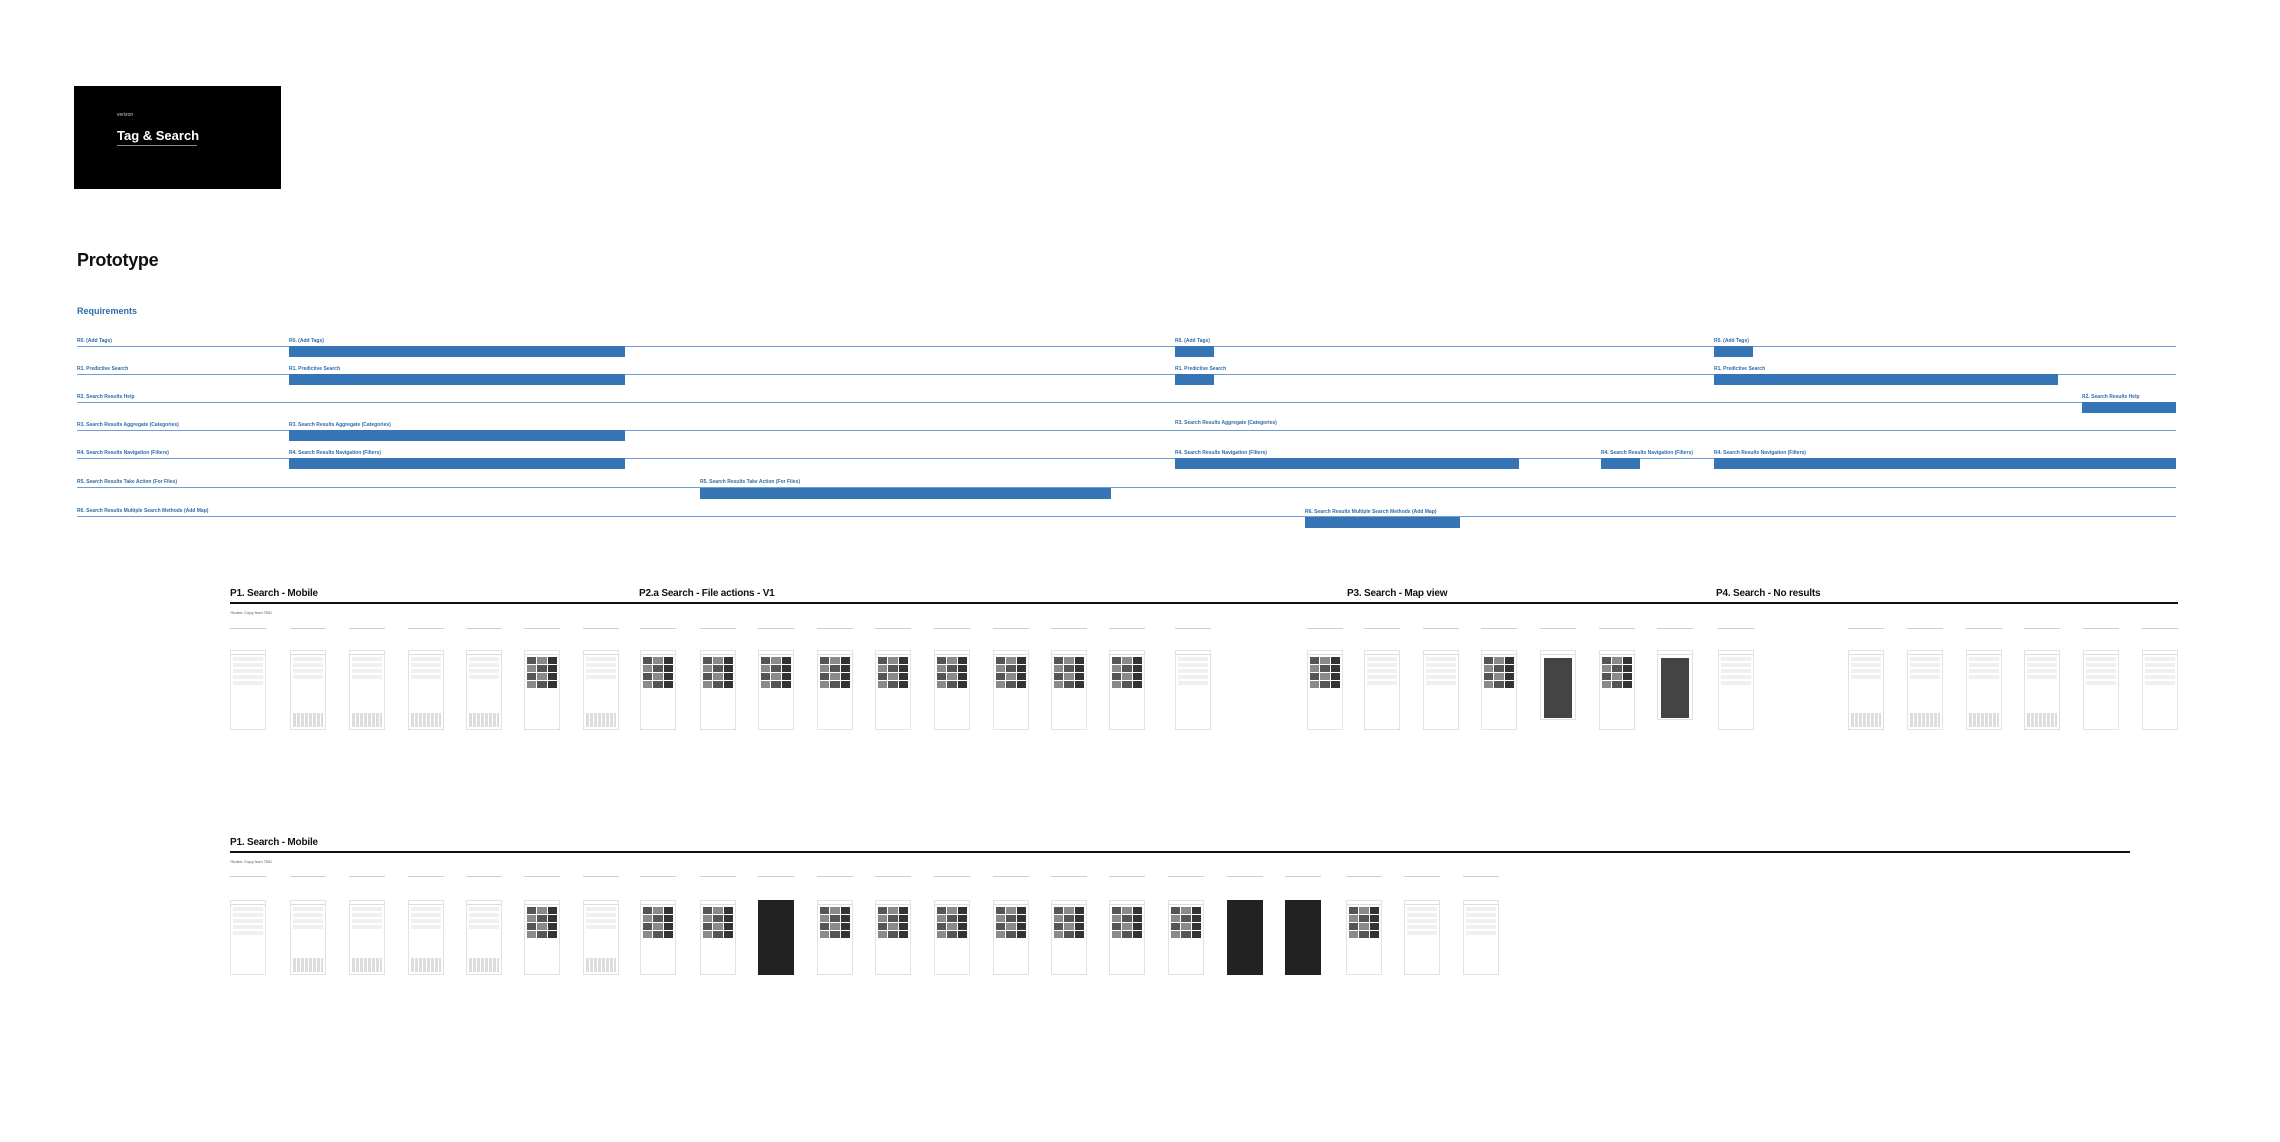  What do you see at coordinates (1768, 593) in the screenshot?
I see `section-title: P4. Search - No results` at bounding box center [1768, 593].